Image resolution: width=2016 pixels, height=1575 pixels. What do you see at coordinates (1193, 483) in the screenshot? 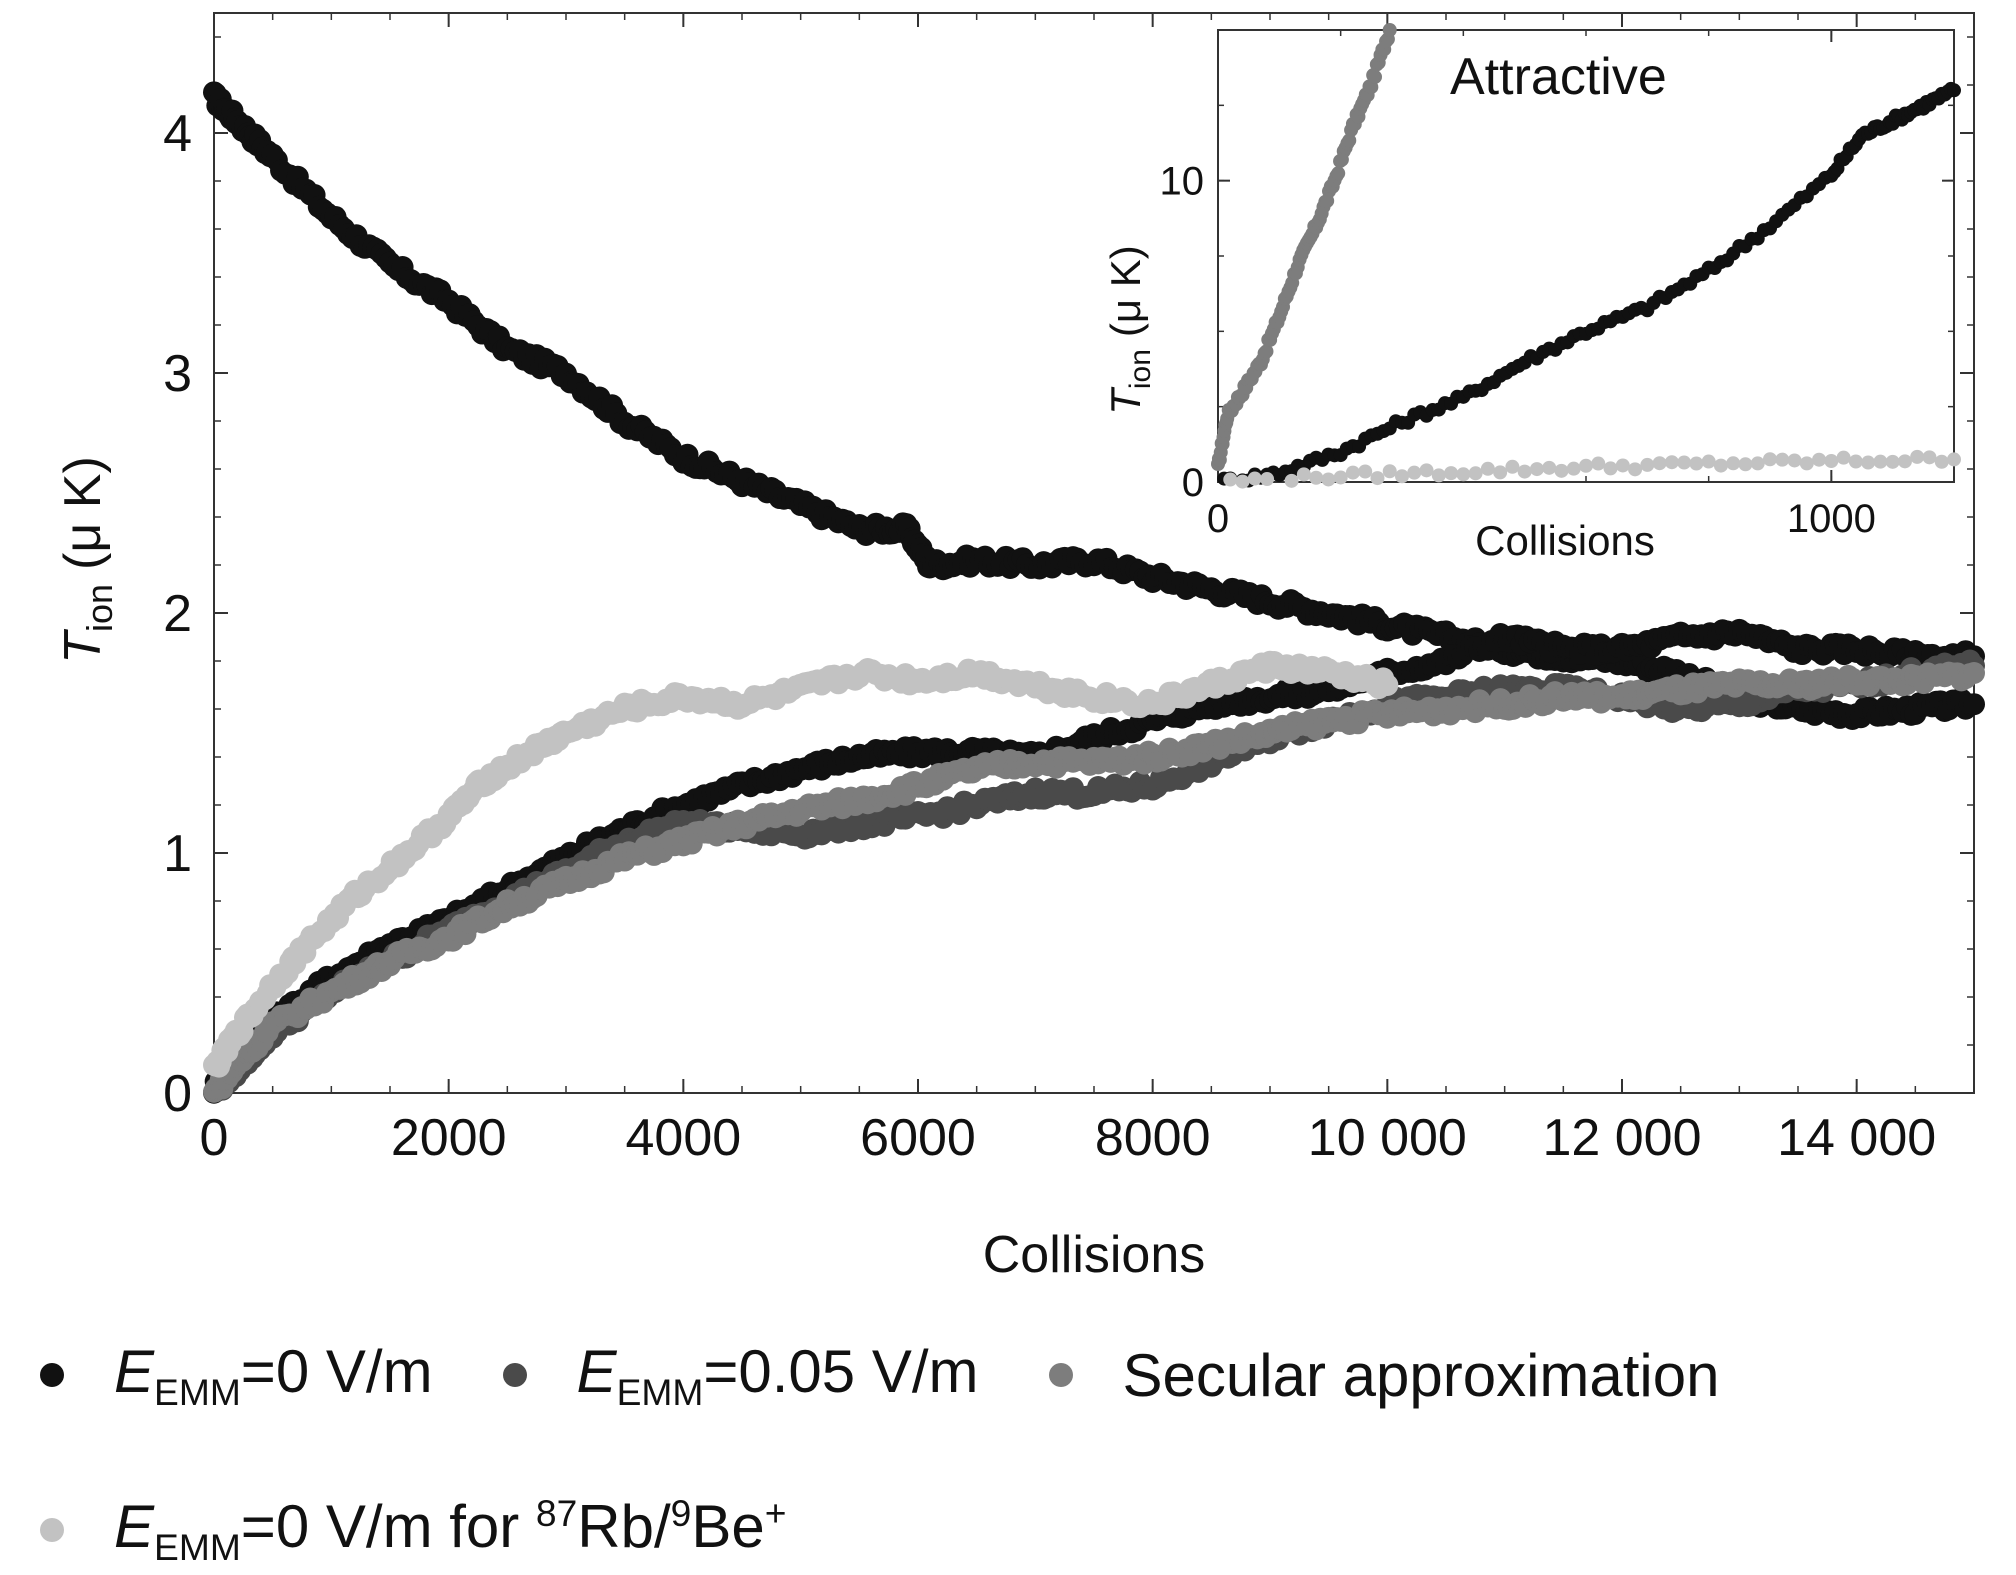
I see `inset-y-tick-label: 0` at bounding box center [1193, 483].